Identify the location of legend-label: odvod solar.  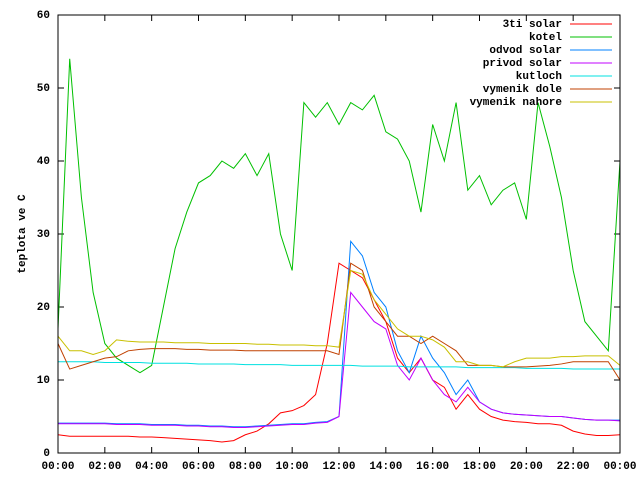
(525, 51).